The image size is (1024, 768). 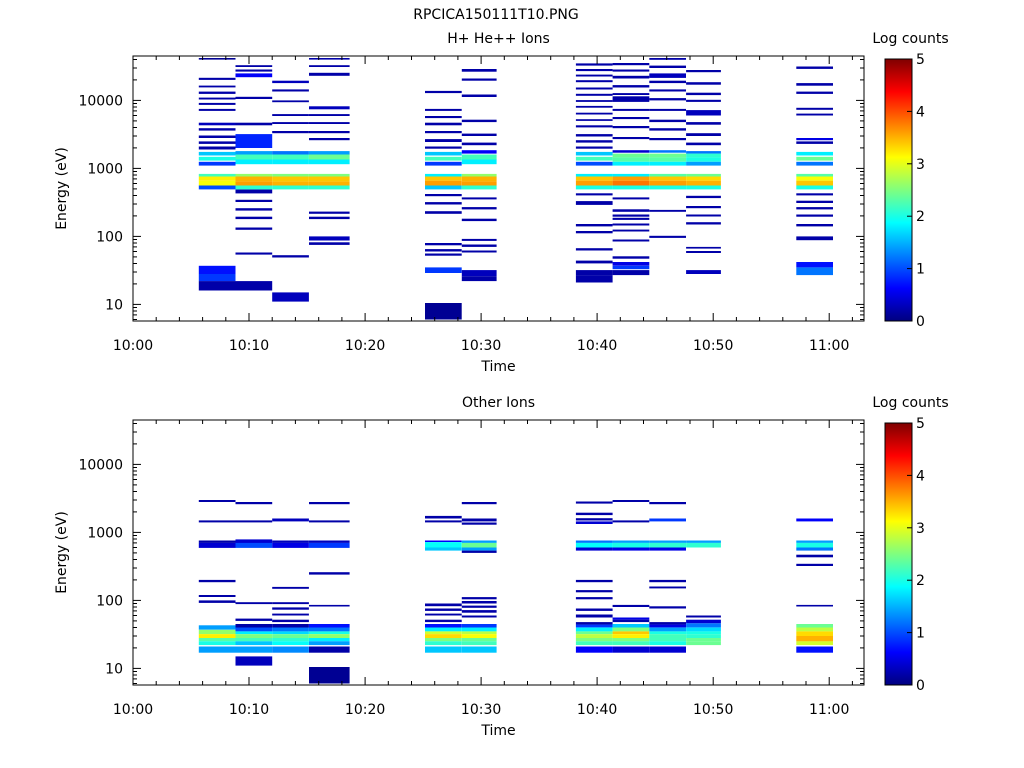 What do you see at coordinates (910, 39) in the screenshot?
I see `colorbar-label: Log counts` at bounding box center [910, 39].